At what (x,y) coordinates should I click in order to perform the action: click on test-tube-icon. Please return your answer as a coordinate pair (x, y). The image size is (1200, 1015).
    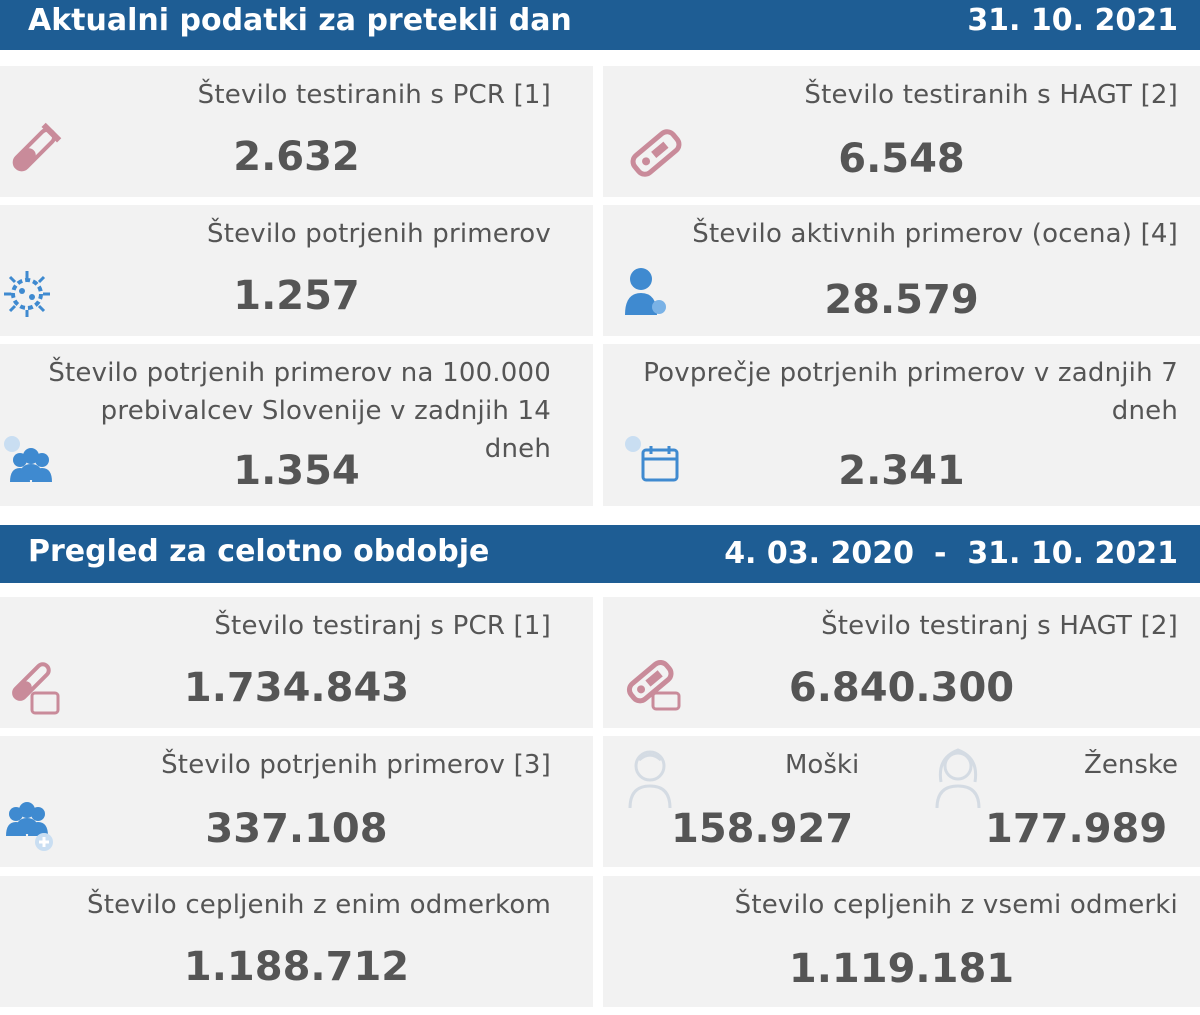
    Looking at the image, I should click on (33, 151).